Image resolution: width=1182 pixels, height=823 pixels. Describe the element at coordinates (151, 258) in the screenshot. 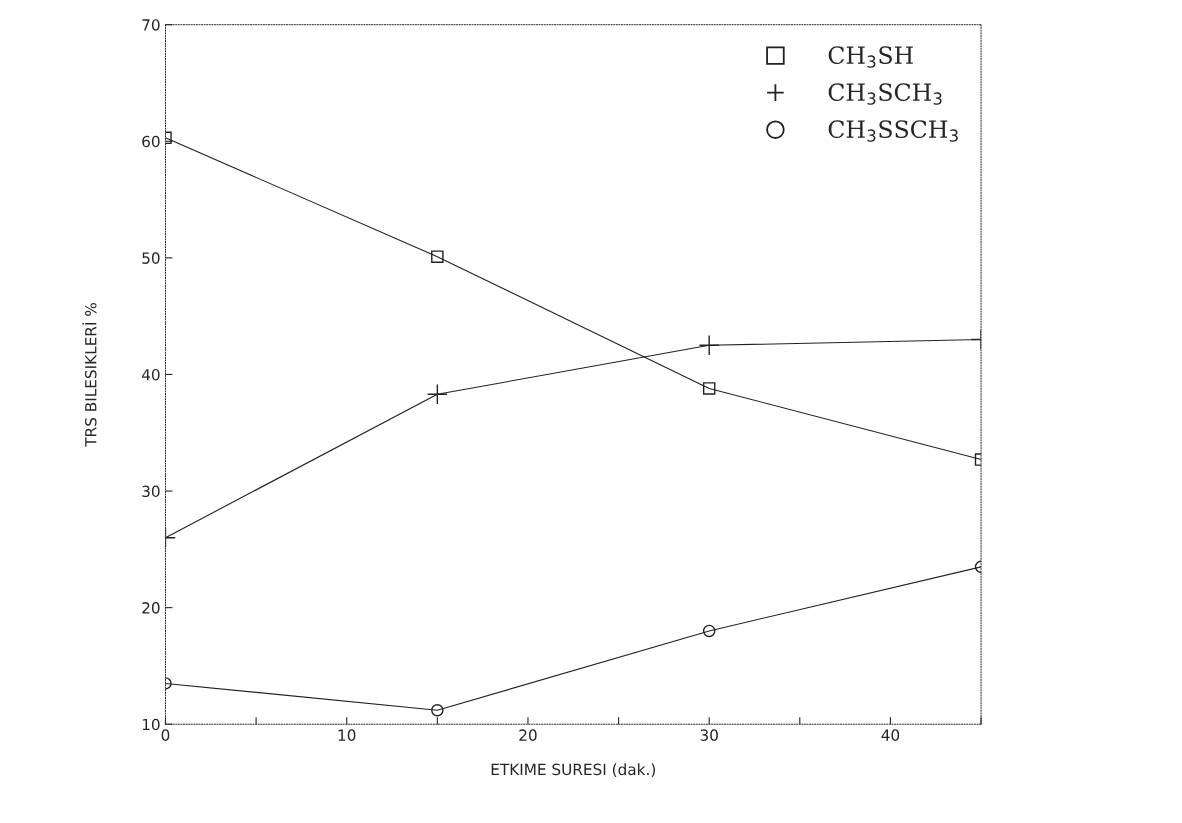

I see `y-tick-label: 50` at that location.